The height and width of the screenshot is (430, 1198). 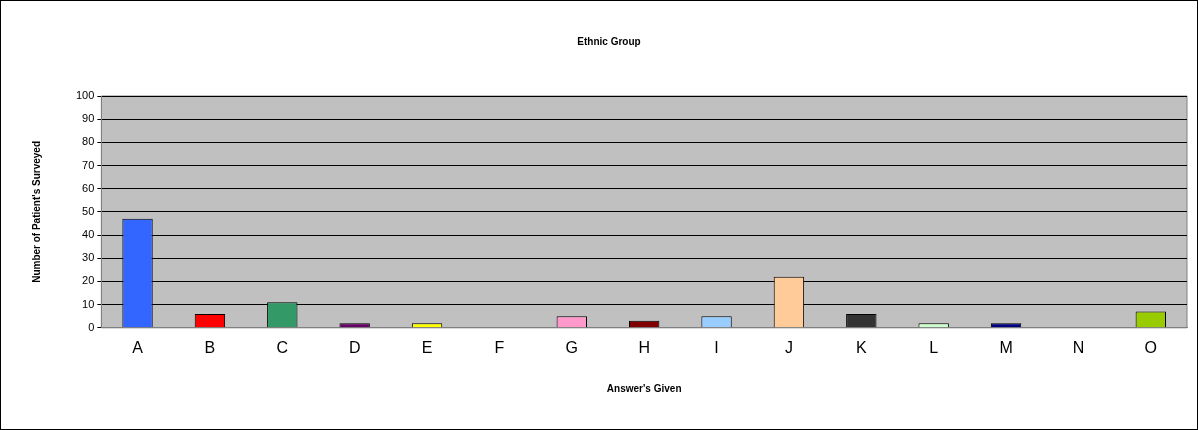 What do you see at coordinates (85, 95) in the screenshot?
I see `y-tick-label: 100` at bounding box center [85, 95].